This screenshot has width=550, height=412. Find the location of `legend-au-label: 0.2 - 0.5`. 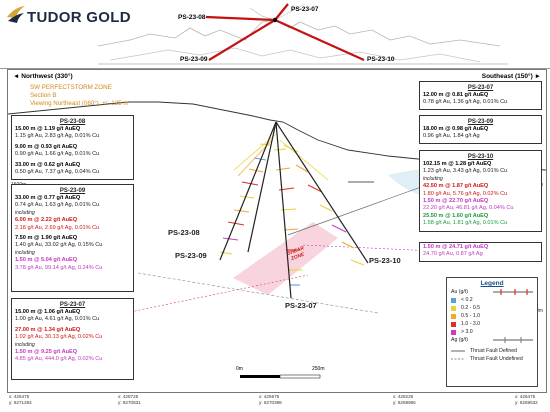

legend-au-label: 0.2 - 0.5 is located at coordinates (471, 308).